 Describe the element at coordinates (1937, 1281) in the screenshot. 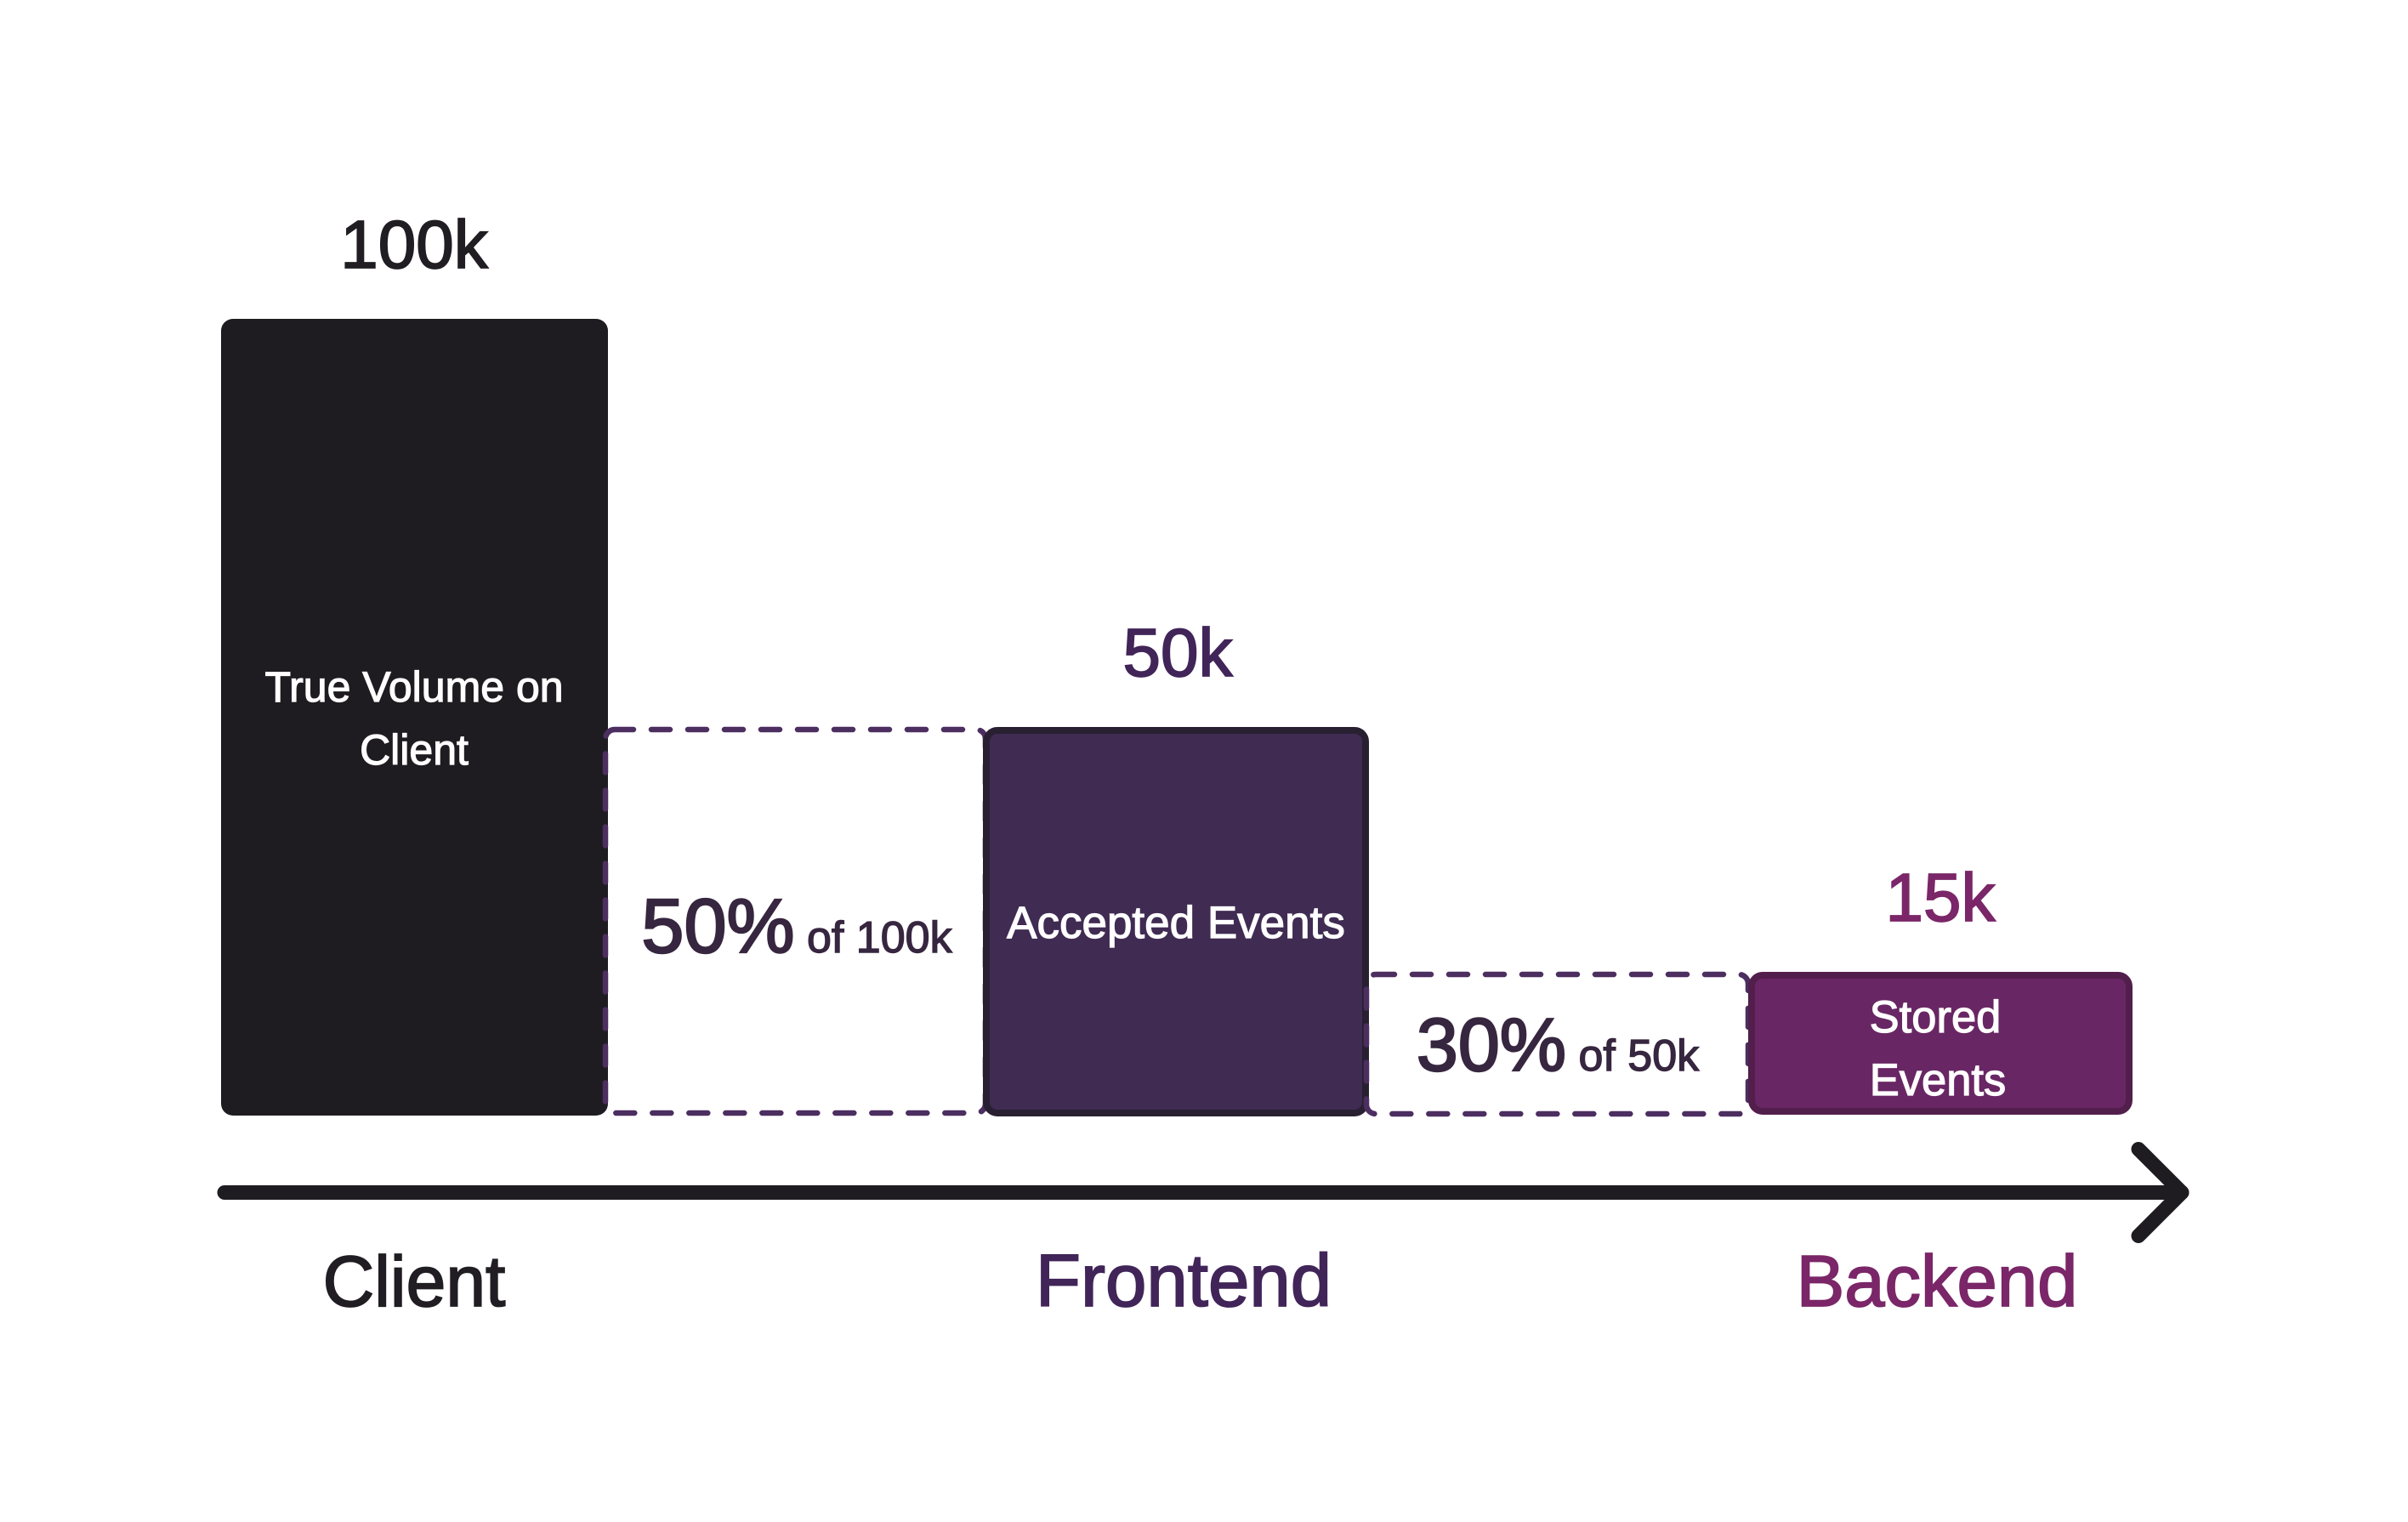

I see `svg-text: Backend` at that location.